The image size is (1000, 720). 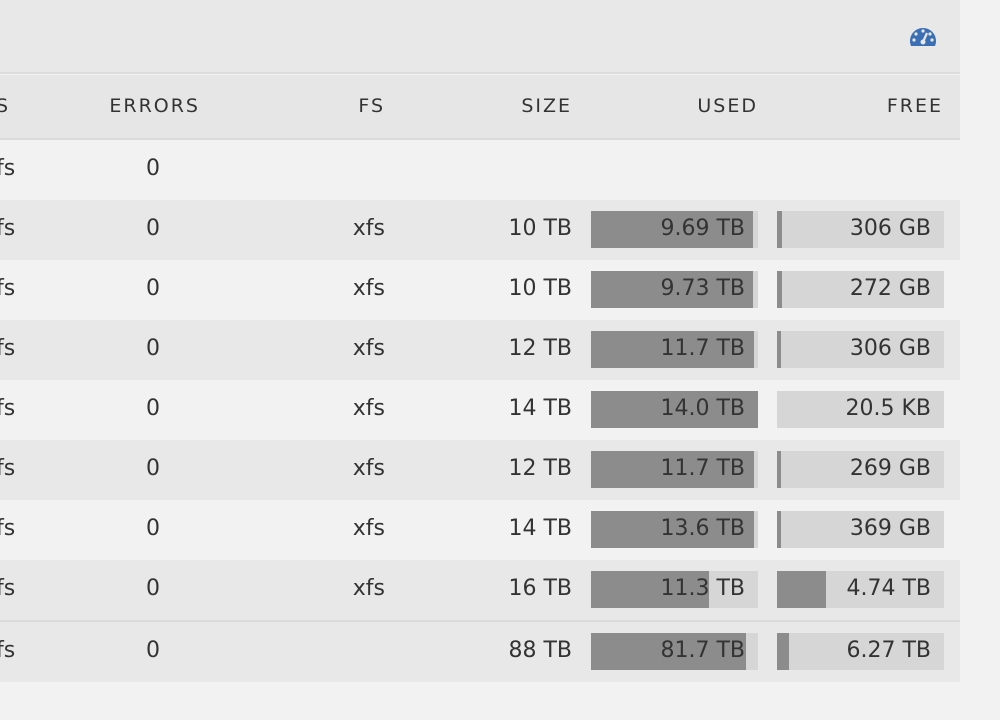 What do you see at coordinates (480, 290) in the screenshot?
I see `table-row: fs 0 xfs 10 TB 9.73 TB 272 GB` at bounding box center [480, 290].